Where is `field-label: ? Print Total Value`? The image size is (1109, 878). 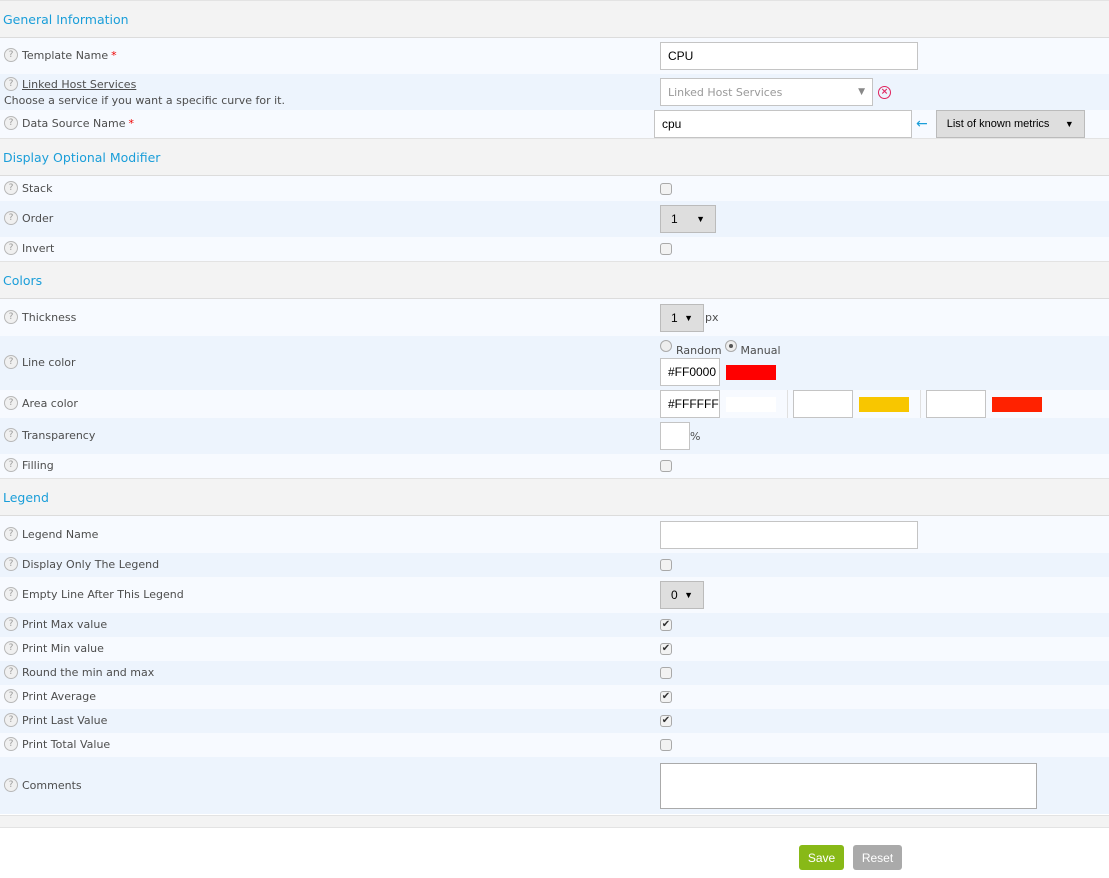 field-label: ? Print Total Value is located at coordinates (57, 744).